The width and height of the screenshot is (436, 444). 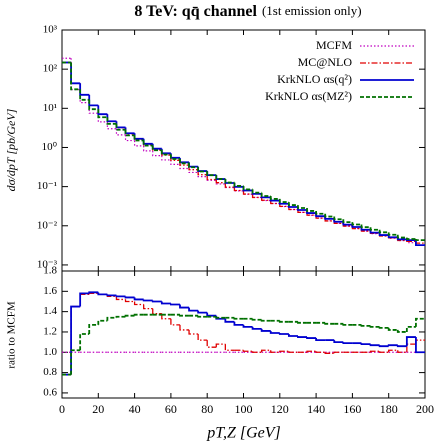 What do you see at coordinates (50, 271) in the screenshot?
I see `y-tick-label: 1.8` at bounding box center [50, 271].